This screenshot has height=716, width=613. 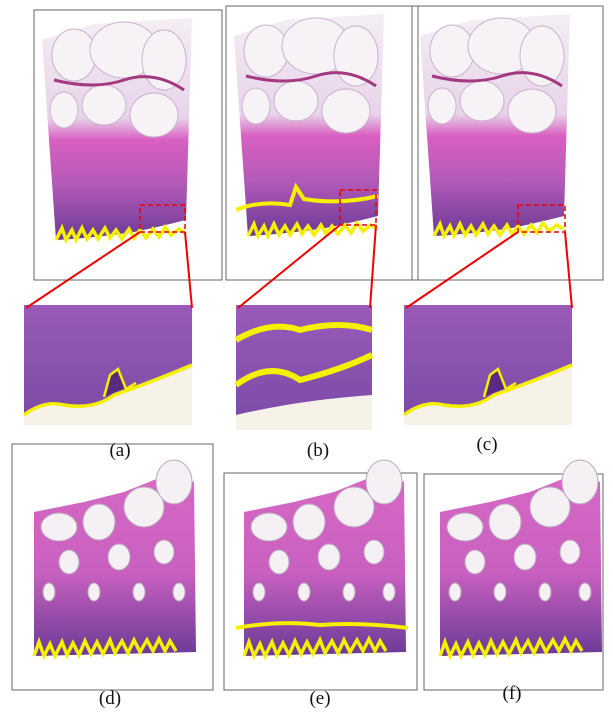 What do you see at coordinates (110, 698) in the screenshot?
I see `panel-label: (d)` at bounding box center [110, 698].